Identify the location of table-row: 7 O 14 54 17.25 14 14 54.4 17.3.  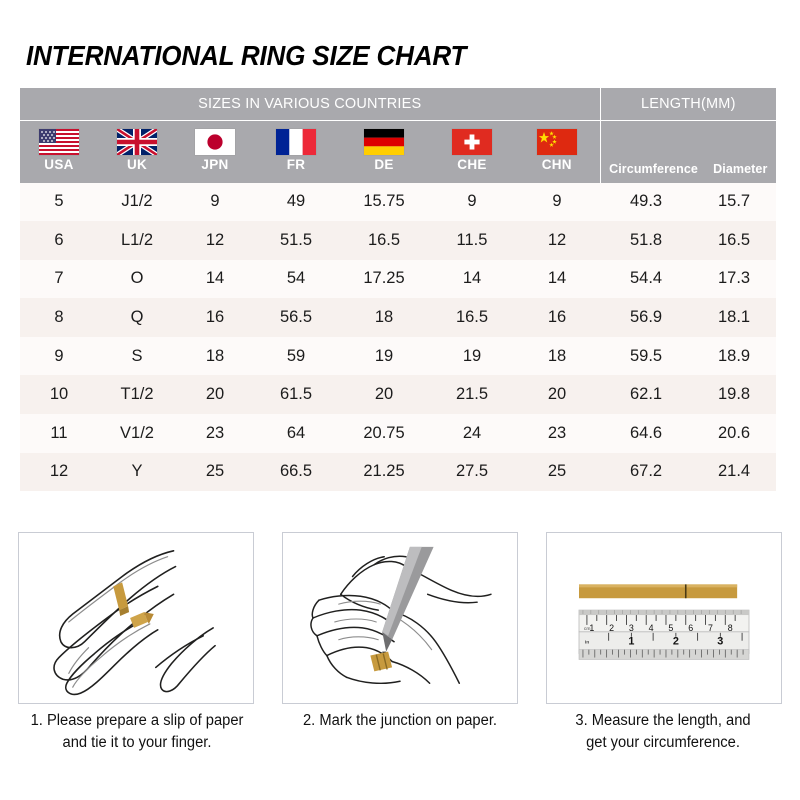
(398, 279).